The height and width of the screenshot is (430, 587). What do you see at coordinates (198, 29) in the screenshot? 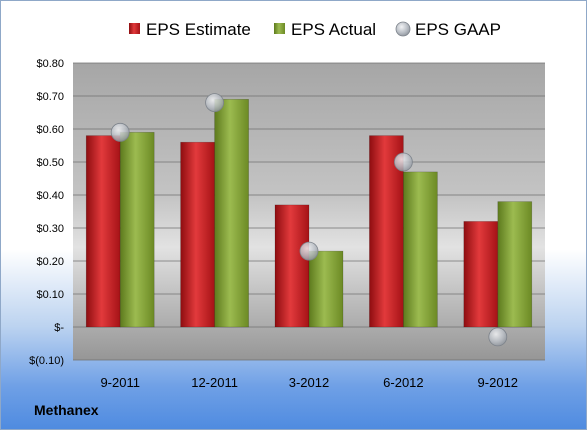
I see `legend-estimate-label: EPS Estimate` at bounding box center [198, 29].